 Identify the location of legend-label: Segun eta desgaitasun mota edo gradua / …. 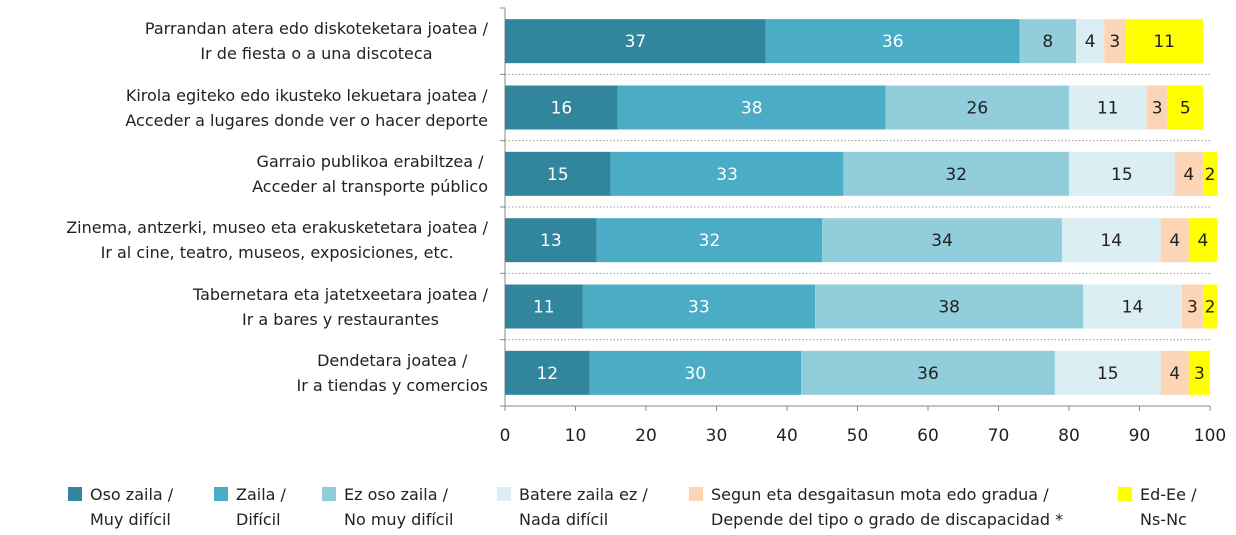
(887, 507).